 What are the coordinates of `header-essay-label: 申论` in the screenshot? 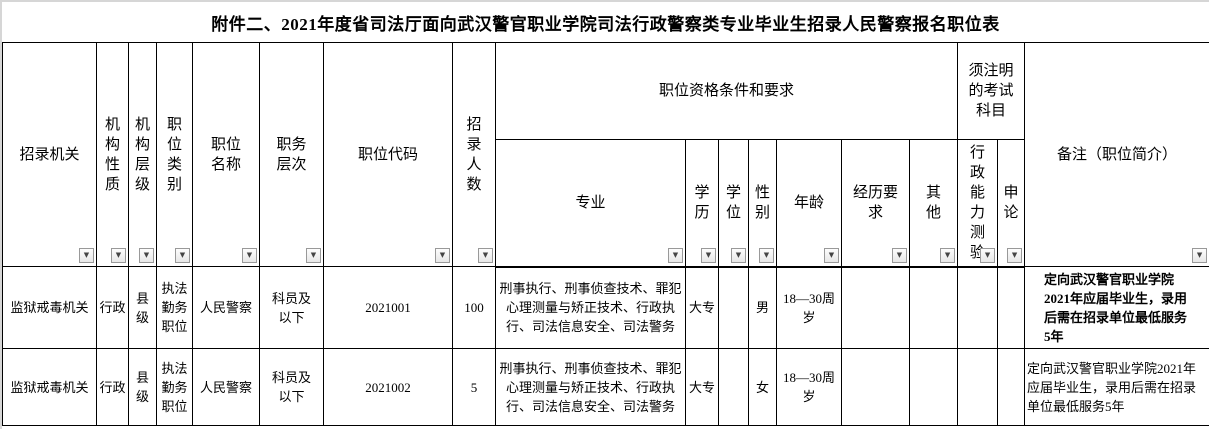 It's located at (1011, 202).